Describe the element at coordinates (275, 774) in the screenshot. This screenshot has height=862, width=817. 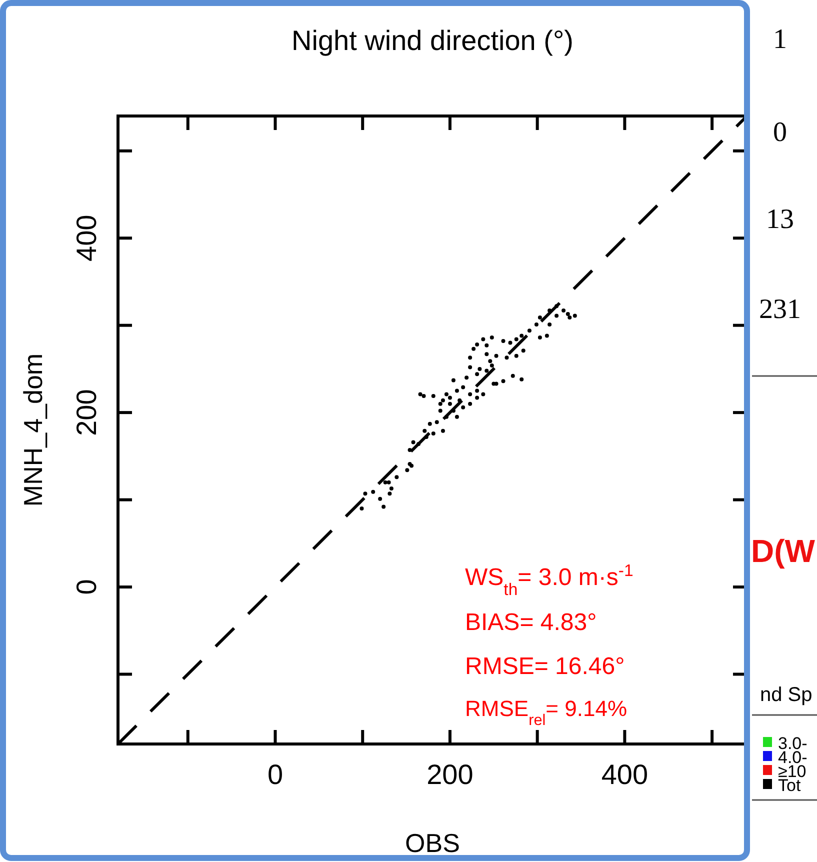
I see `x-tick-label: 0` at that location.